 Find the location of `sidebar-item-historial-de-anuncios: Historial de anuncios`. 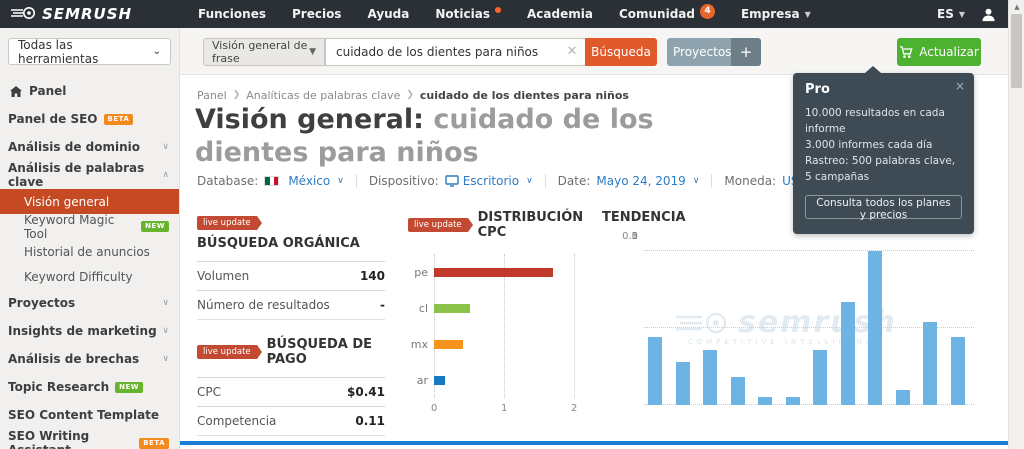

sidebar-item-historial-de-anuncios: Historial de anuncios is located at coordinates (89, 251).